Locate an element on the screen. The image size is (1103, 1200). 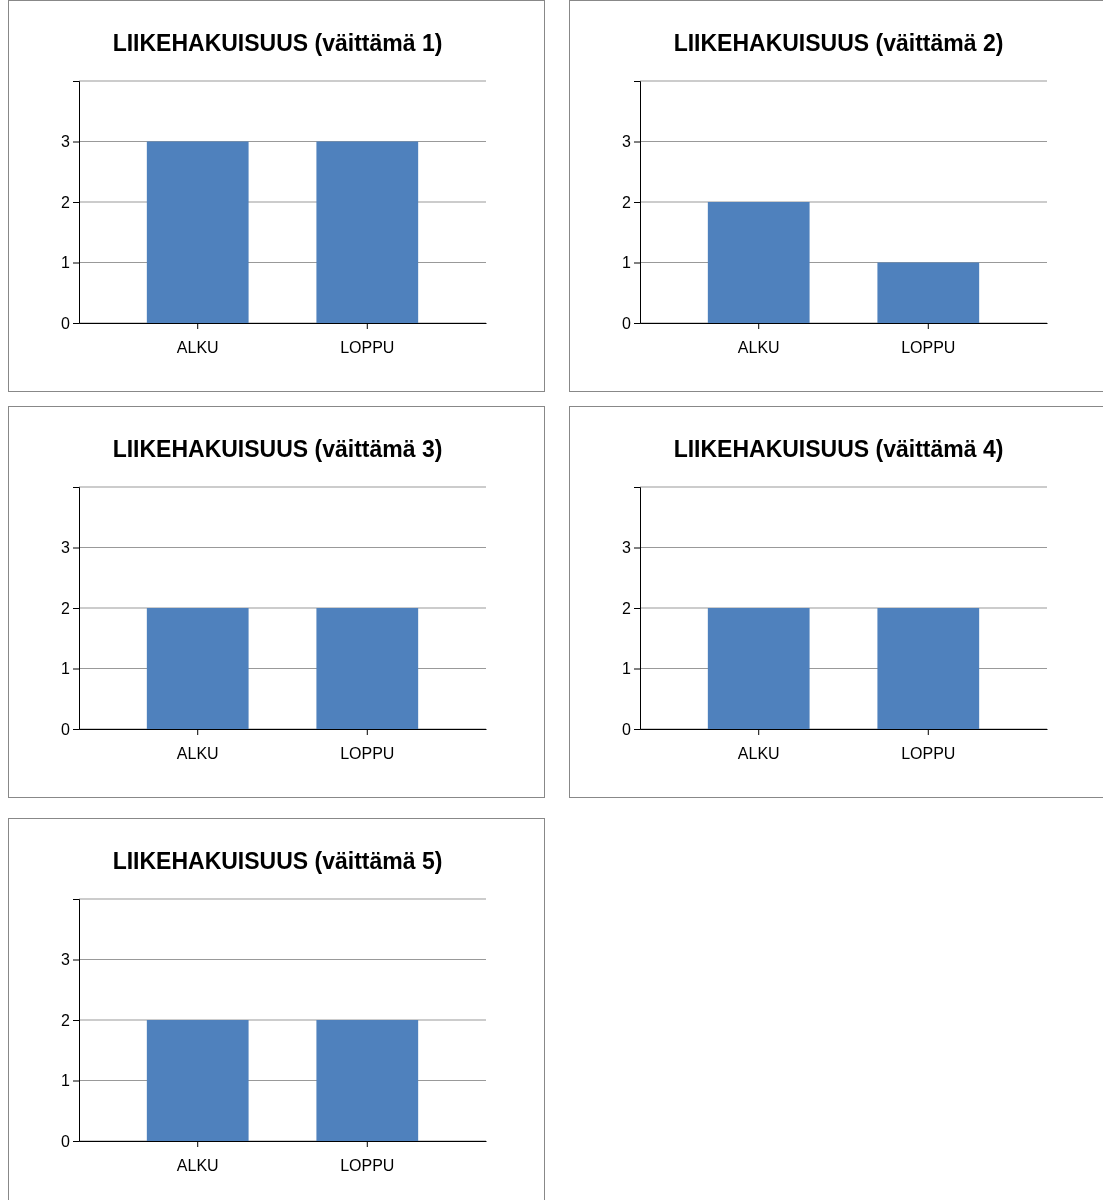
chart-title: LIIKEHAKUISUUS (väittämä 5) is located at coordinates (277, 861).